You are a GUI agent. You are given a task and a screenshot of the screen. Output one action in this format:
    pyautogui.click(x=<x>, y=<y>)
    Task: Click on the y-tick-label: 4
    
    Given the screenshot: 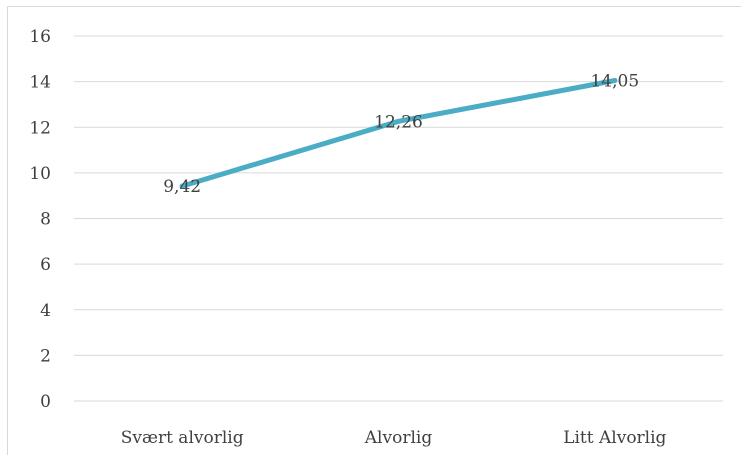 What is the action you would take?
    pyautogui.click(x=45, y=311)
    